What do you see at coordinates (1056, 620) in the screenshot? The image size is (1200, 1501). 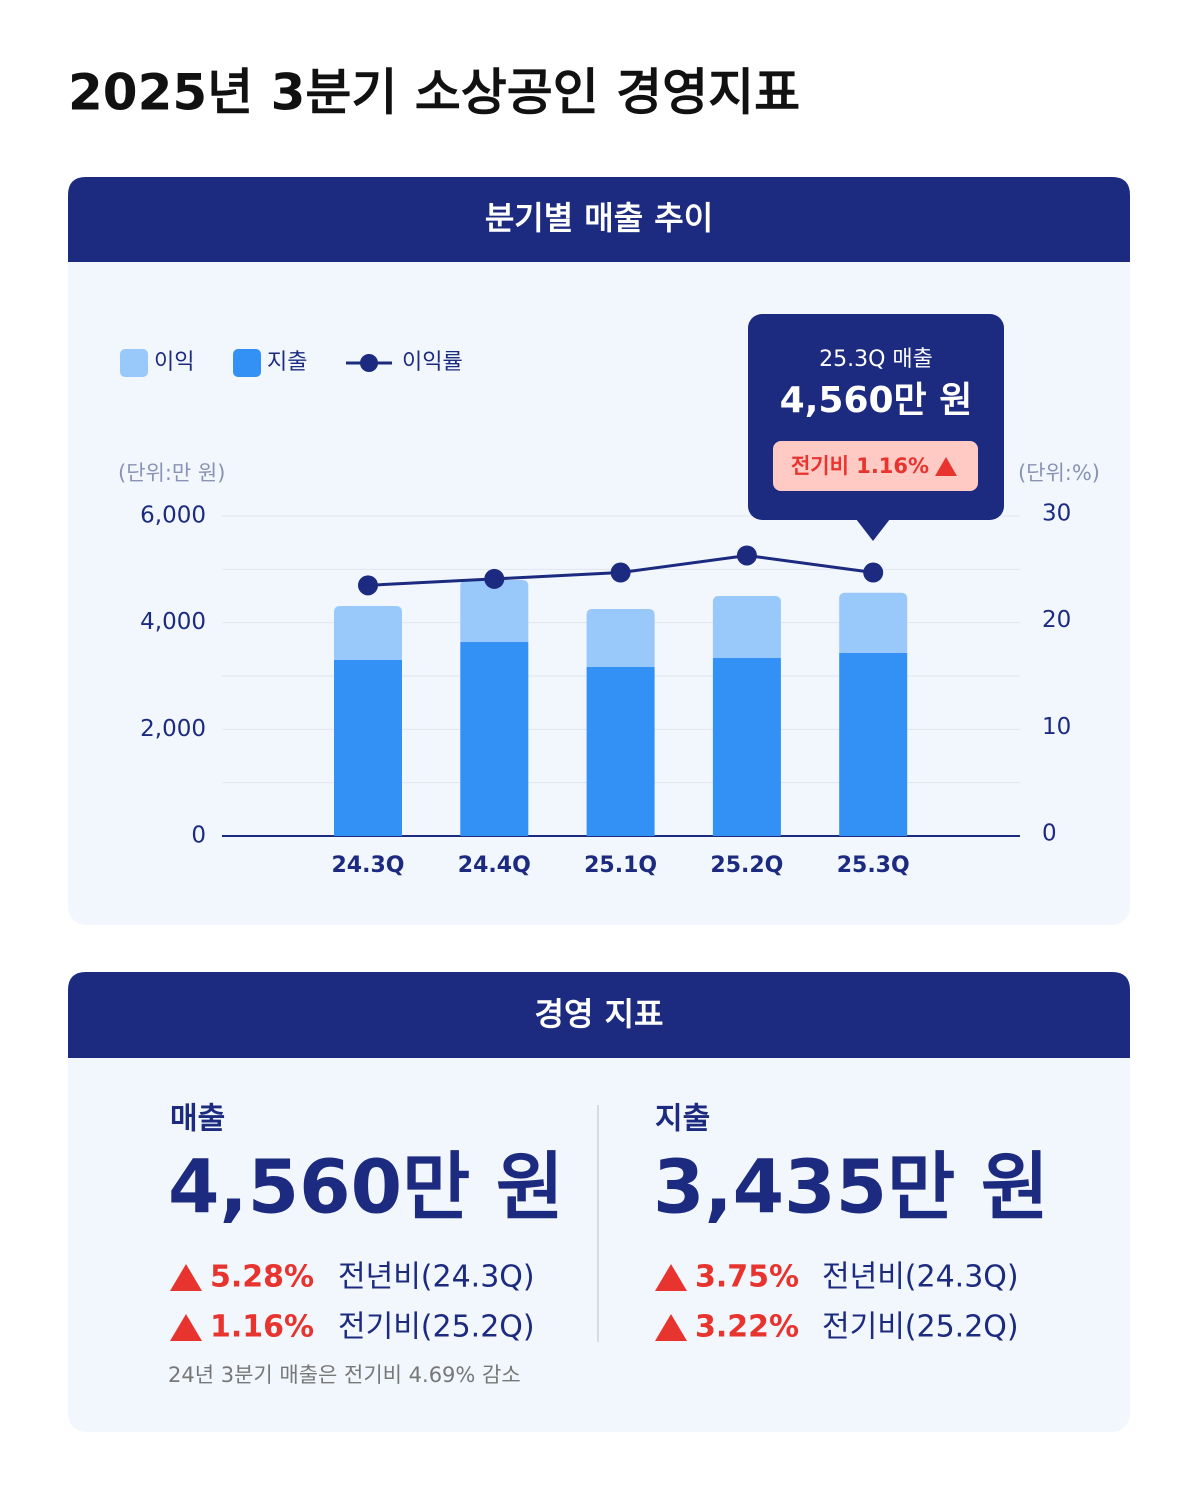 I see `y2-tick-label: 20` at bounding box center [1056, 620].